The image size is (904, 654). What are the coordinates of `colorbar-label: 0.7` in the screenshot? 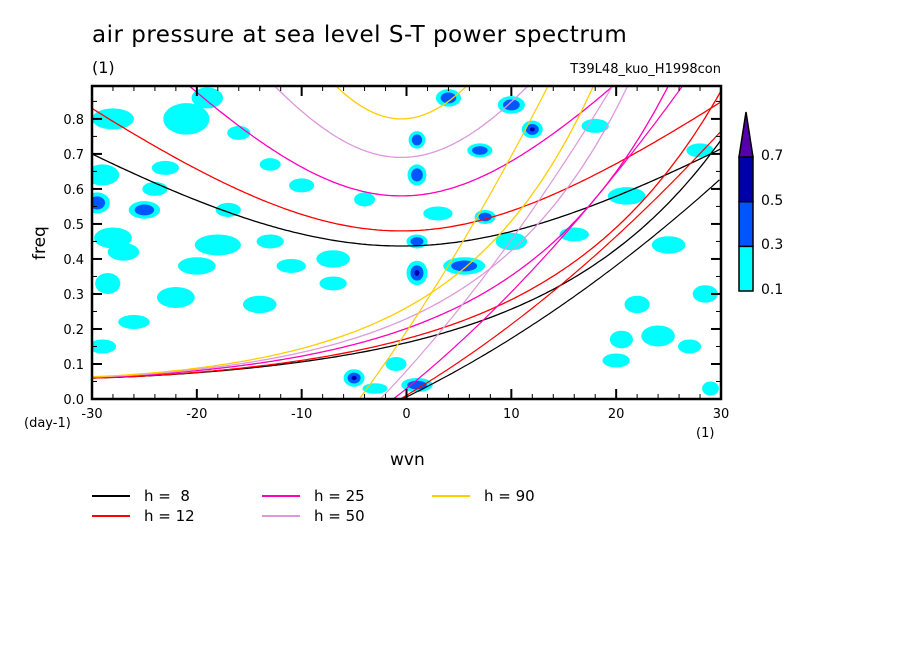 It's located at (772, 156).